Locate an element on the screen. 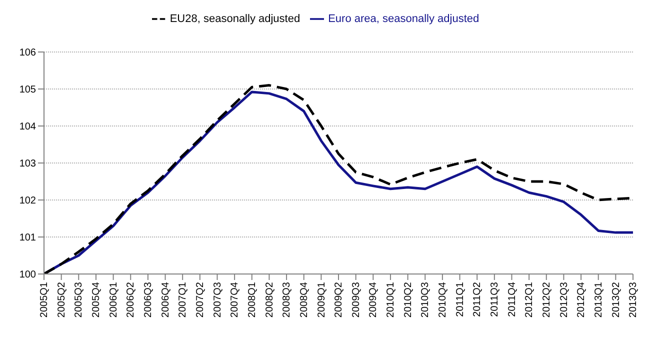 The height and width of the screenshot is (340, 657). x-tick-label: 2011Q4 is located at coordinates (512, 299).